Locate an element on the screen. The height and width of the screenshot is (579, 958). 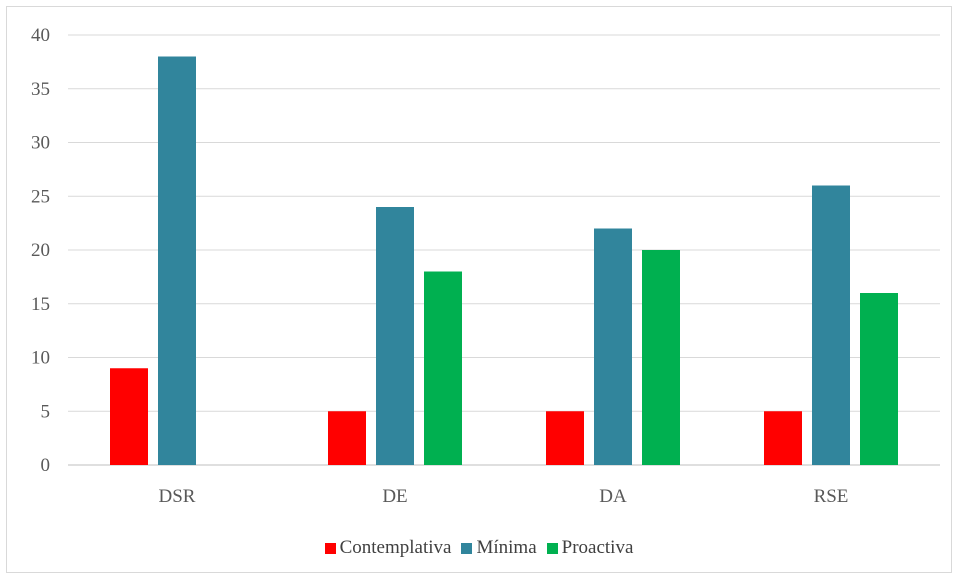
y-tick-label: 30 is located at coordinates (40, 143).